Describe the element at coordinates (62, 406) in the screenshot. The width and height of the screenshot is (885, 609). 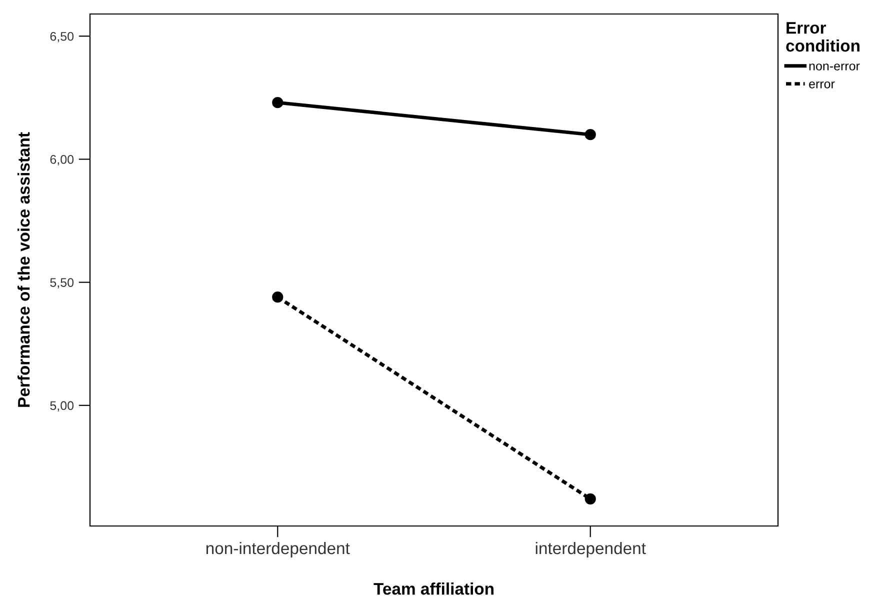
I see `y-tick-label: 5,00` at that location.